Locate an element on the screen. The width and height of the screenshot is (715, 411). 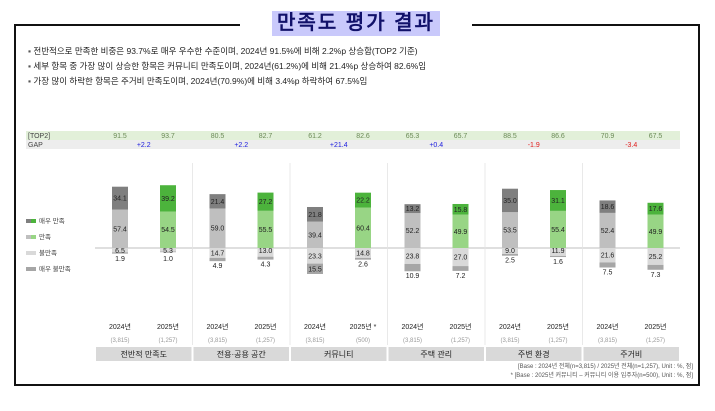
value-very-satisfied: 31.1 is located at coordinates (558, 201).